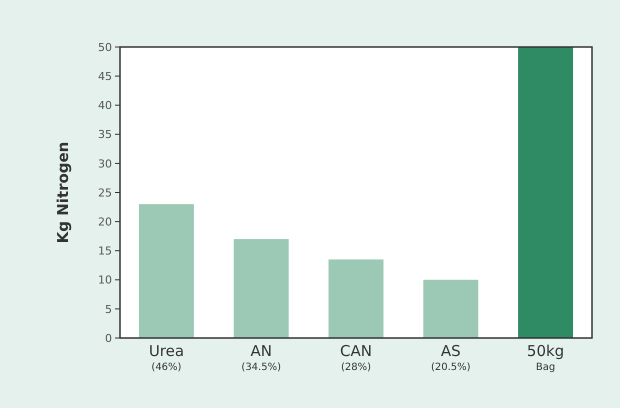 This screenshot has width=620, height=408. What do you see at coordinates (105, 193) in the screenshot?
I see `y-tick-label: 25` at bounding box center [105, 193].